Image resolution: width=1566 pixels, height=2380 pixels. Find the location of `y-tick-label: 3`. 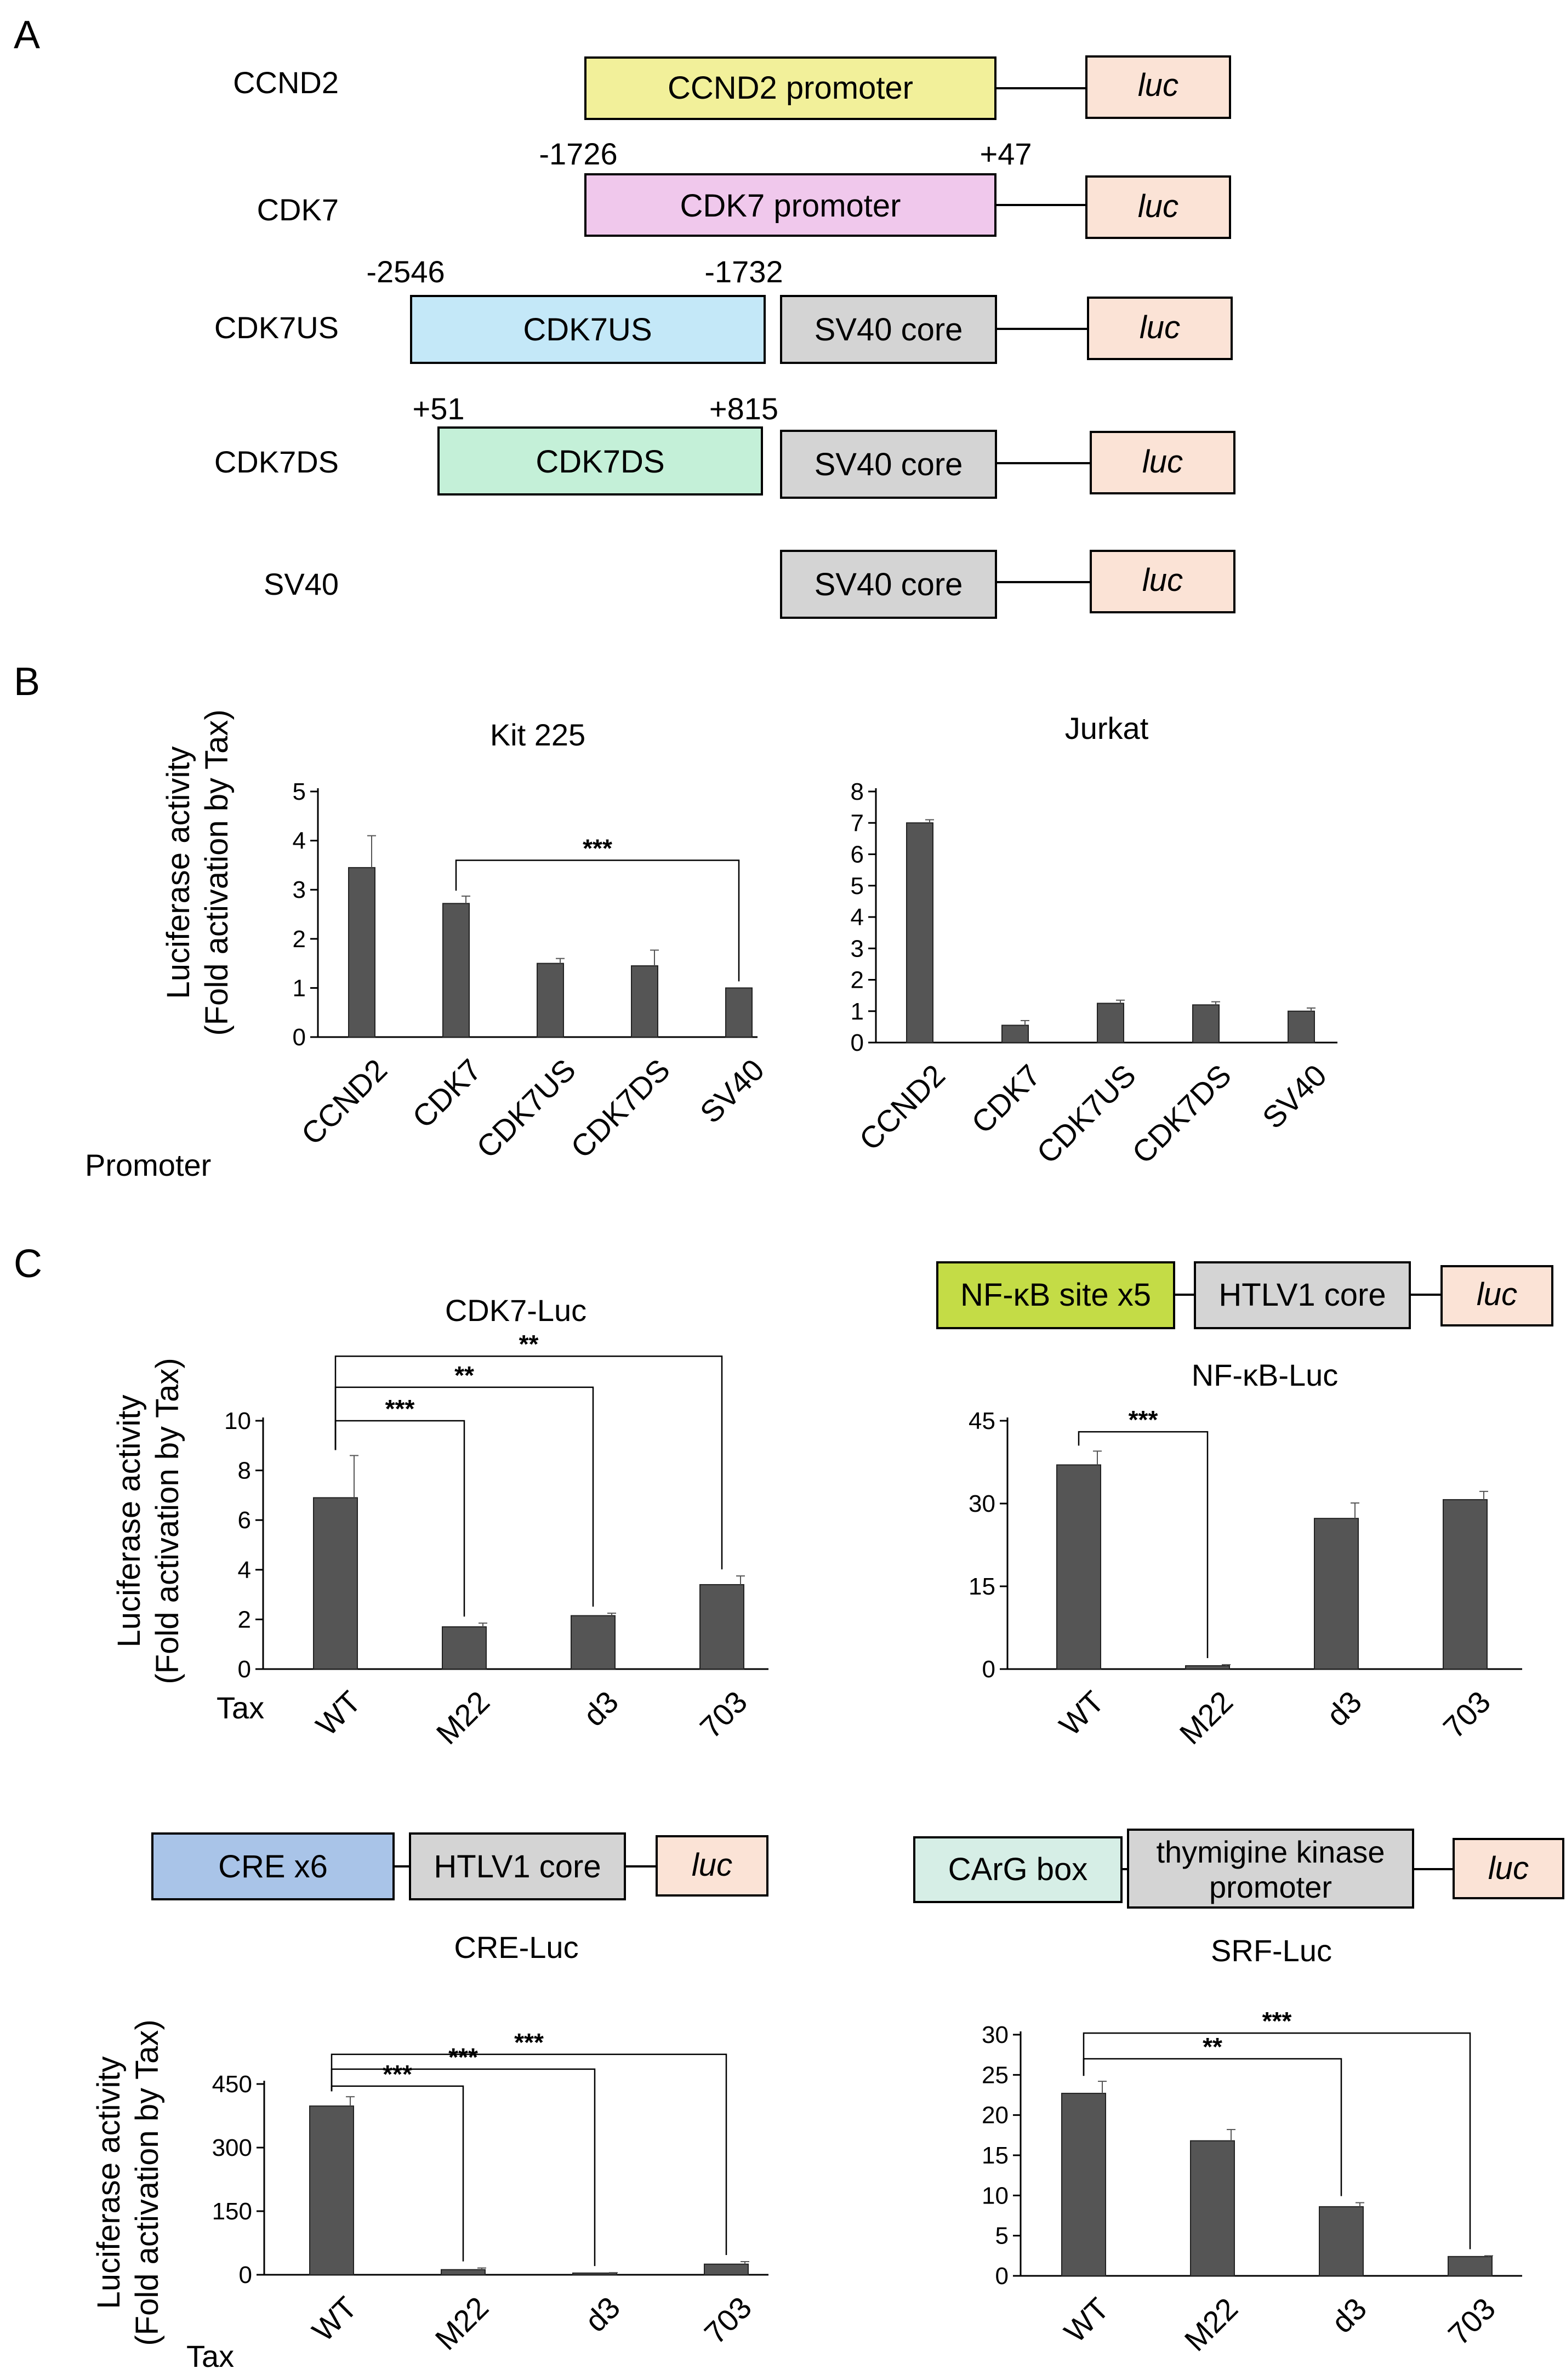

y-tick-label: 3 is located at coordinates (299, 889).